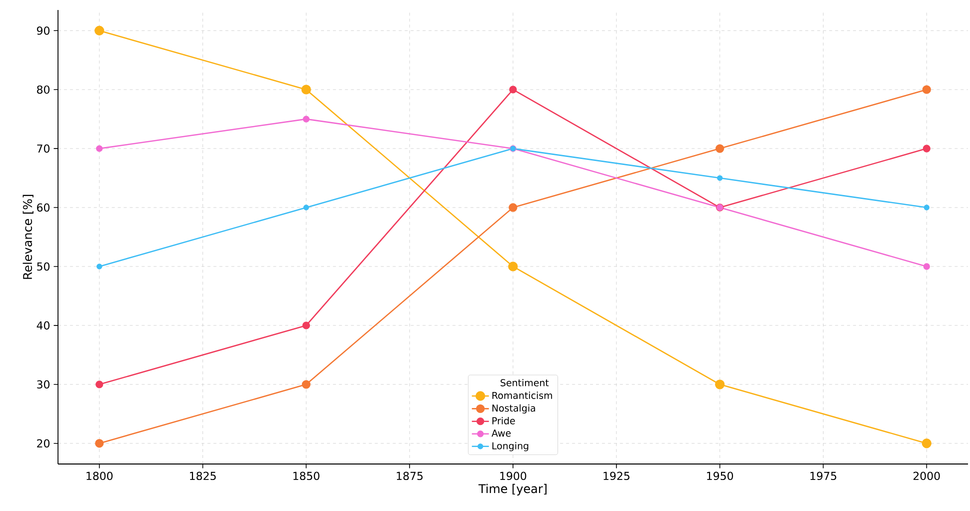 This screenshot has height=511, width=970. What do you see at coordinates (43, 207) in the screenshot?
I see `y-tick-label: 60` at bounding box center [43, 207].